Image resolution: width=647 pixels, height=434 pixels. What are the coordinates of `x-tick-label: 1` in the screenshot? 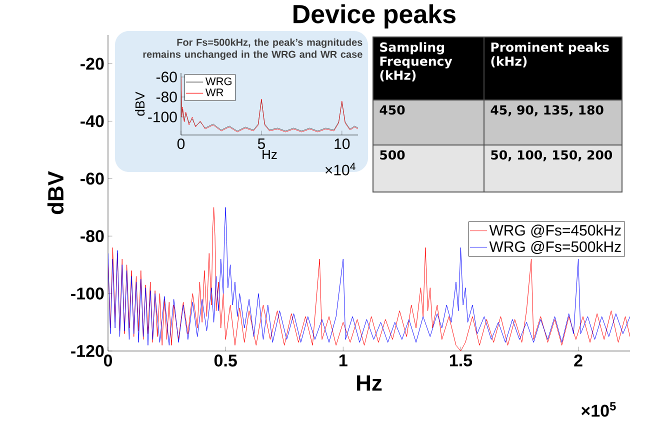 It's located at (343, 360).